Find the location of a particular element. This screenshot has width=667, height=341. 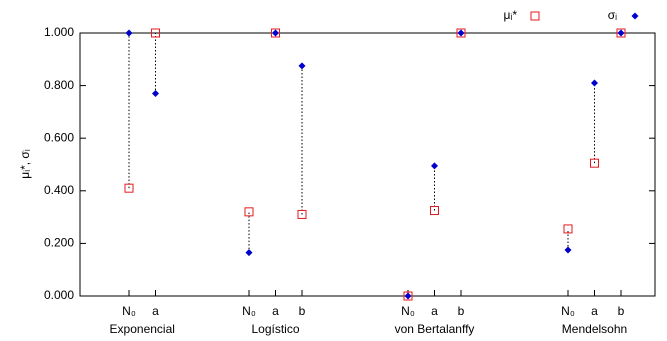

y-tick-label: 0.400 is located at coordinates (59, 190).